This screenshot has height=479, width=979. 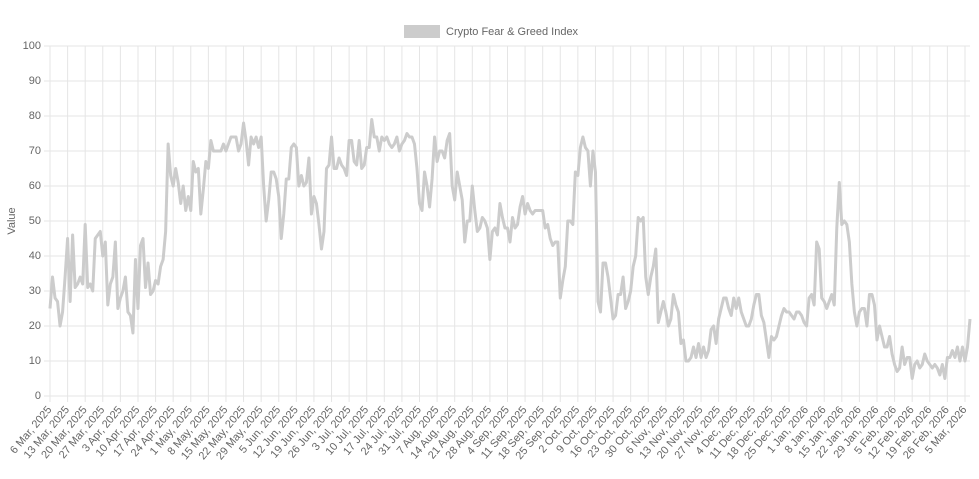 What do you see at coordinates (35, 81) in the screenshot?
I see `y-tick-label: 90` at bounding box center [35, 81].